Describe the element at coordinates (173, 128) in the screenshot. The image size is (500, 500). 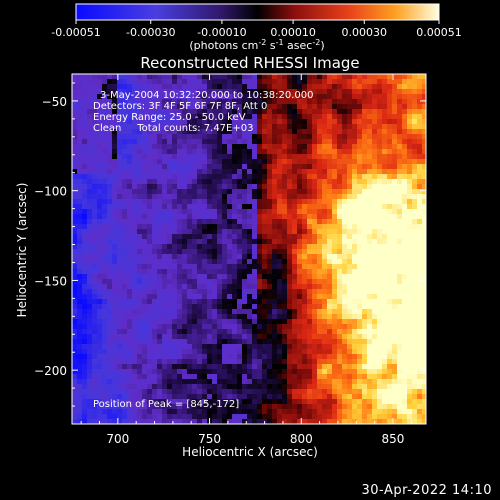
I see `annotation-clean-counts: Clean Total counts: 7.47E+03` at that location.